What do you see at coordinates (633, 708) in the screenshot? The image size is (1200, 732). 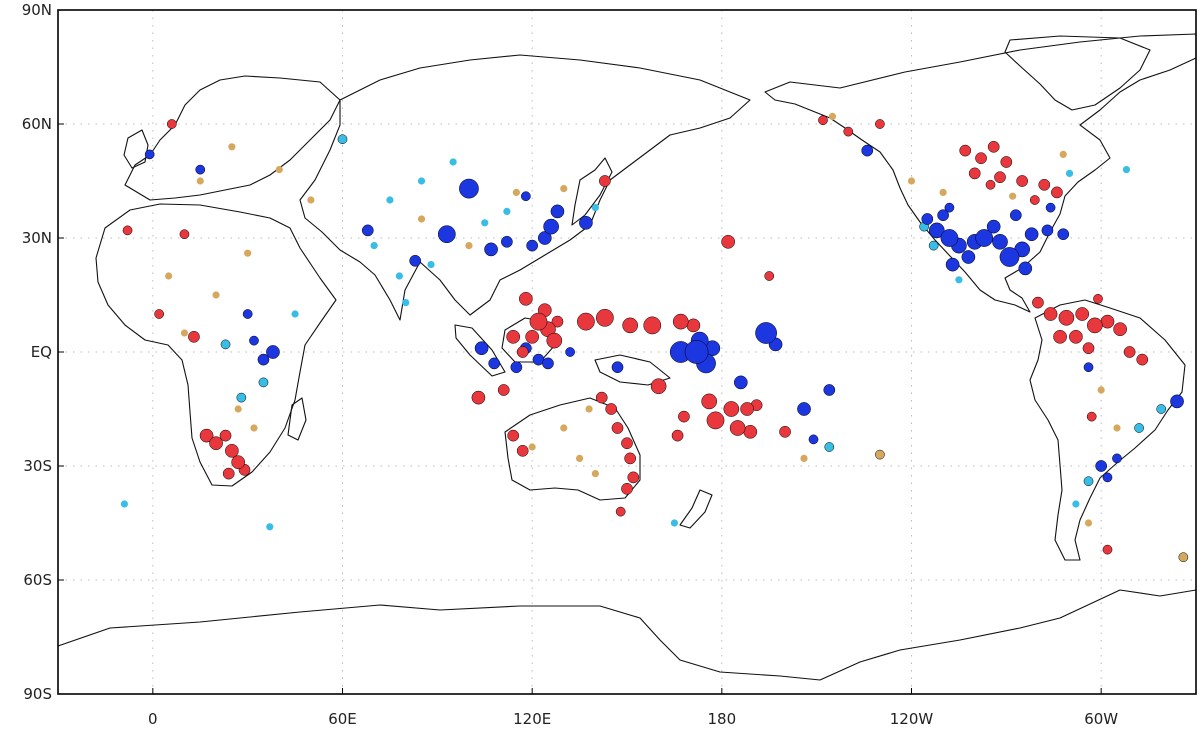 I see `longitude-axis: 0 60E 120E 180 120W 60W` at bounding box center [633, 708].